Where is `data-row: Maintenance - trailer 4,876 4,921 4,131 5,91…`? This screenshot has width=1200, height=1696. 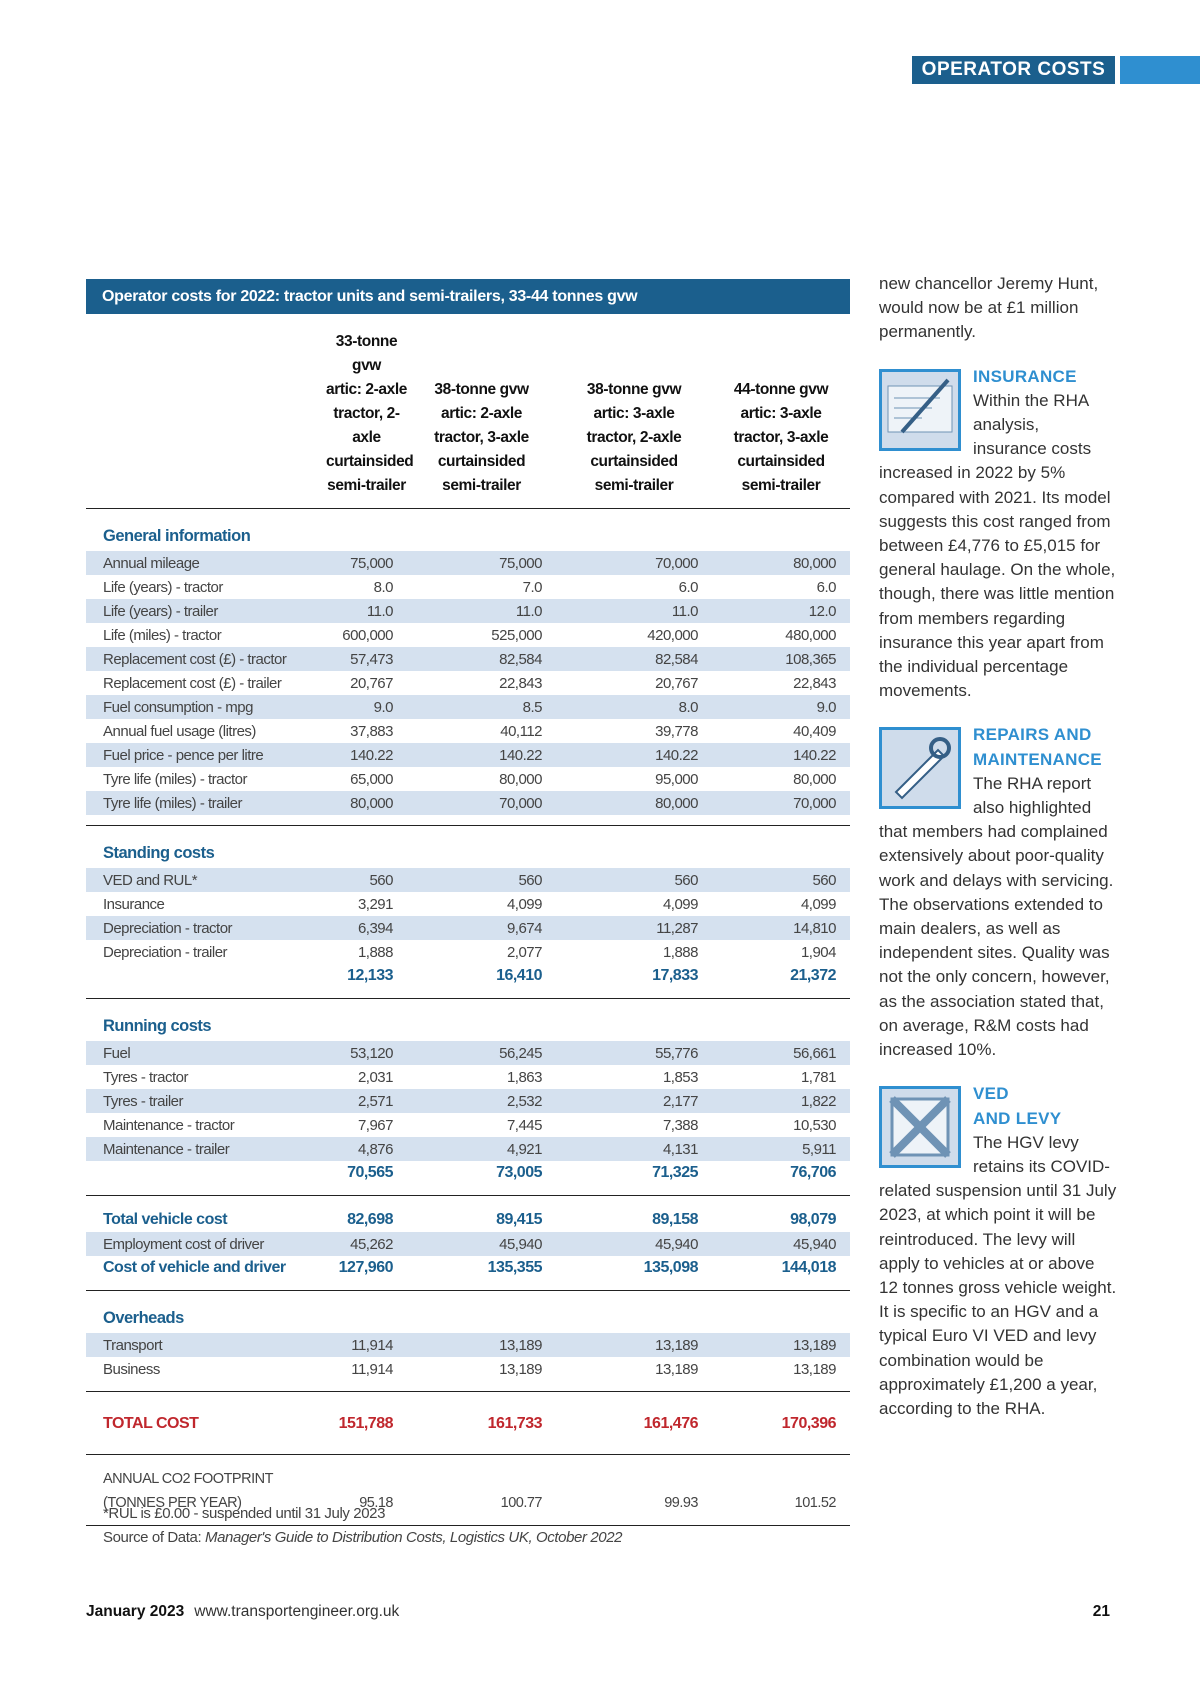 data-row: Maintenance - trailer 4,876 4,921 4,131 5,91… is located at coordinates (468, 1149).